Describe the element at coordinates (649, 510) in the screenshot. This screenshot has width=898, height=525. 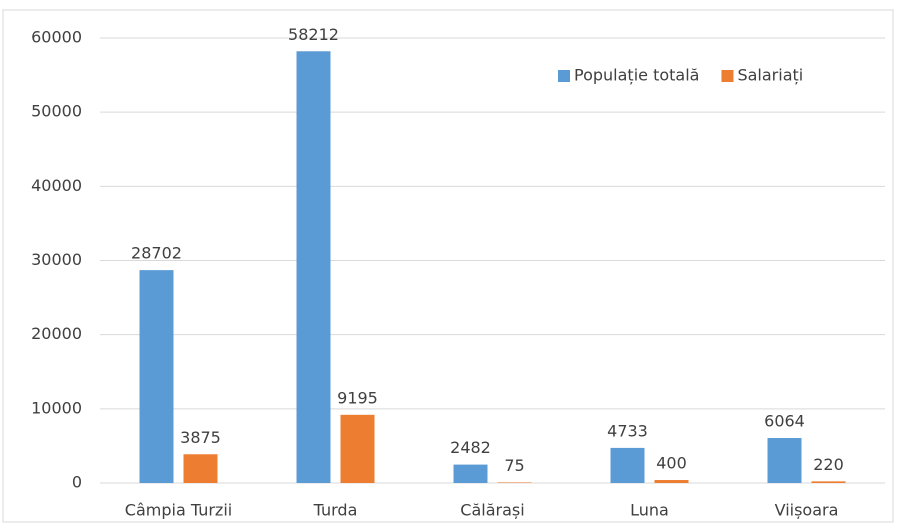
I see `x-tick-label: Luna` at that location.